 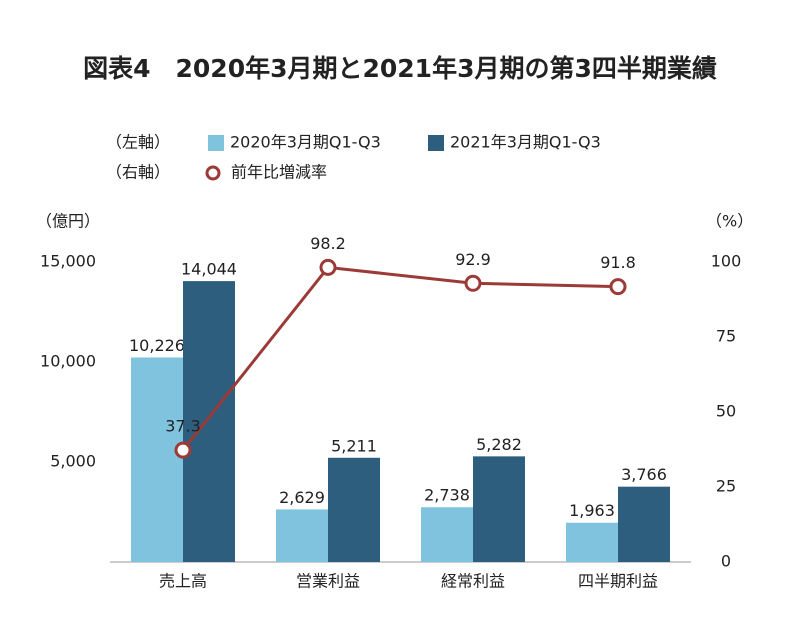 I want to click on y2-tick-label: 100, so click(x=726, y=261).